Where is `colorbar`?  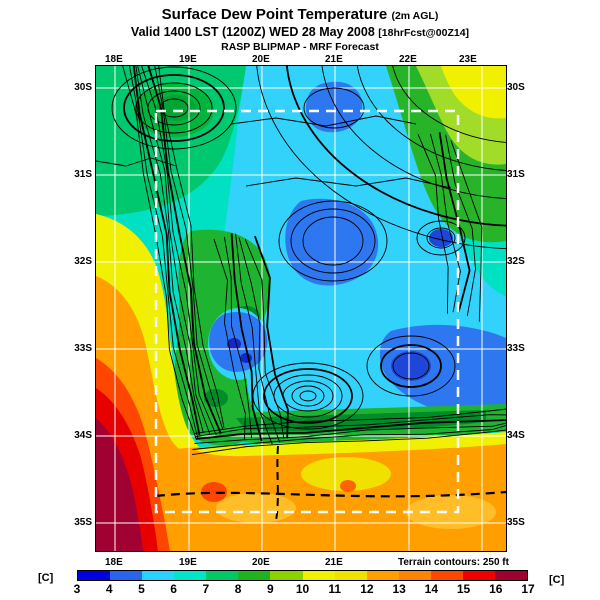
colorbar is located at coordinates (302, 575).